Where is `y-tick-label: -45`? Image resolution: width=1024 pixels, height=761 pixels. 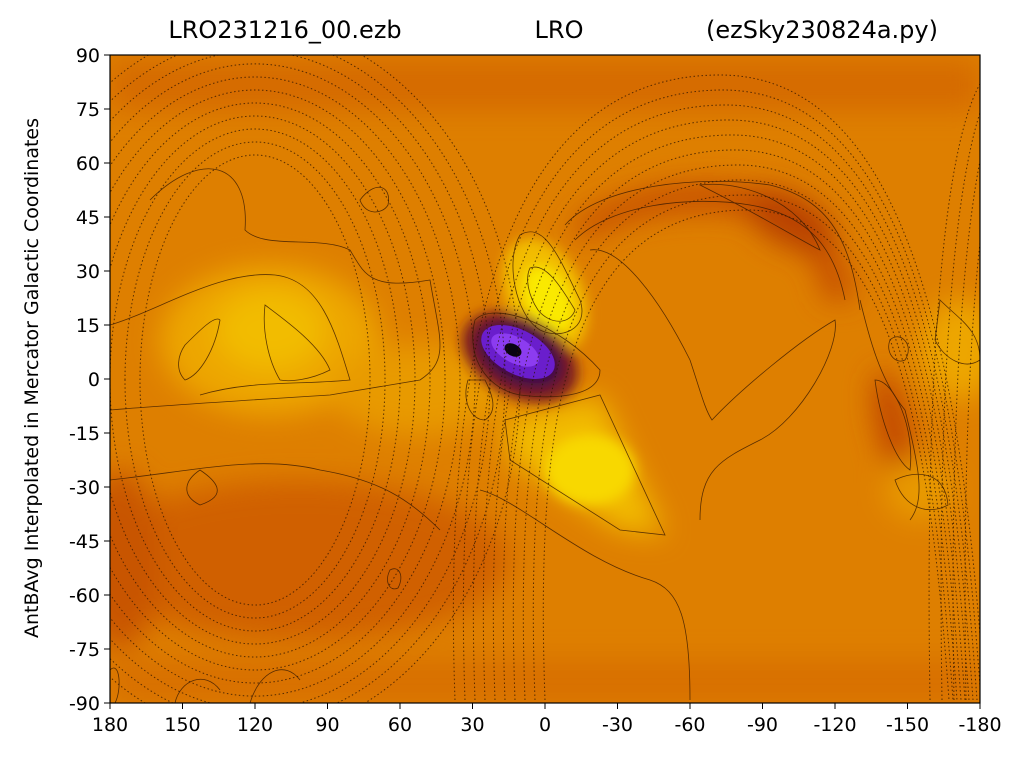 y-tick-label: -45 is located at coordinates (84, 542).